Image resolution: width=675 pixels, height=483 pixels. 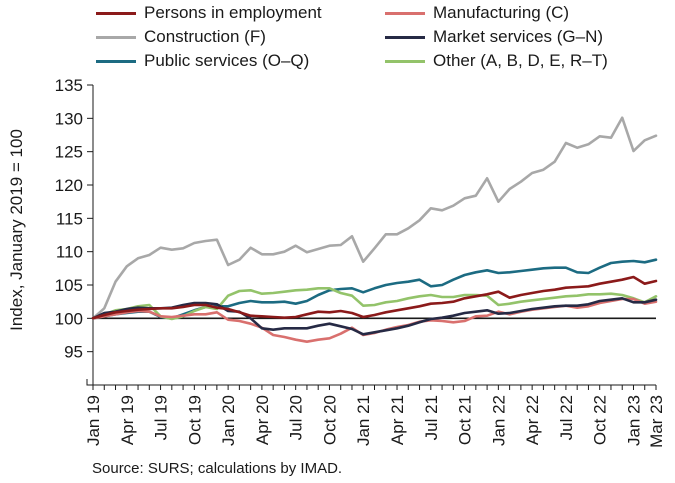 I want to click on y-tick-label: 100, so click(x=69, y=318).